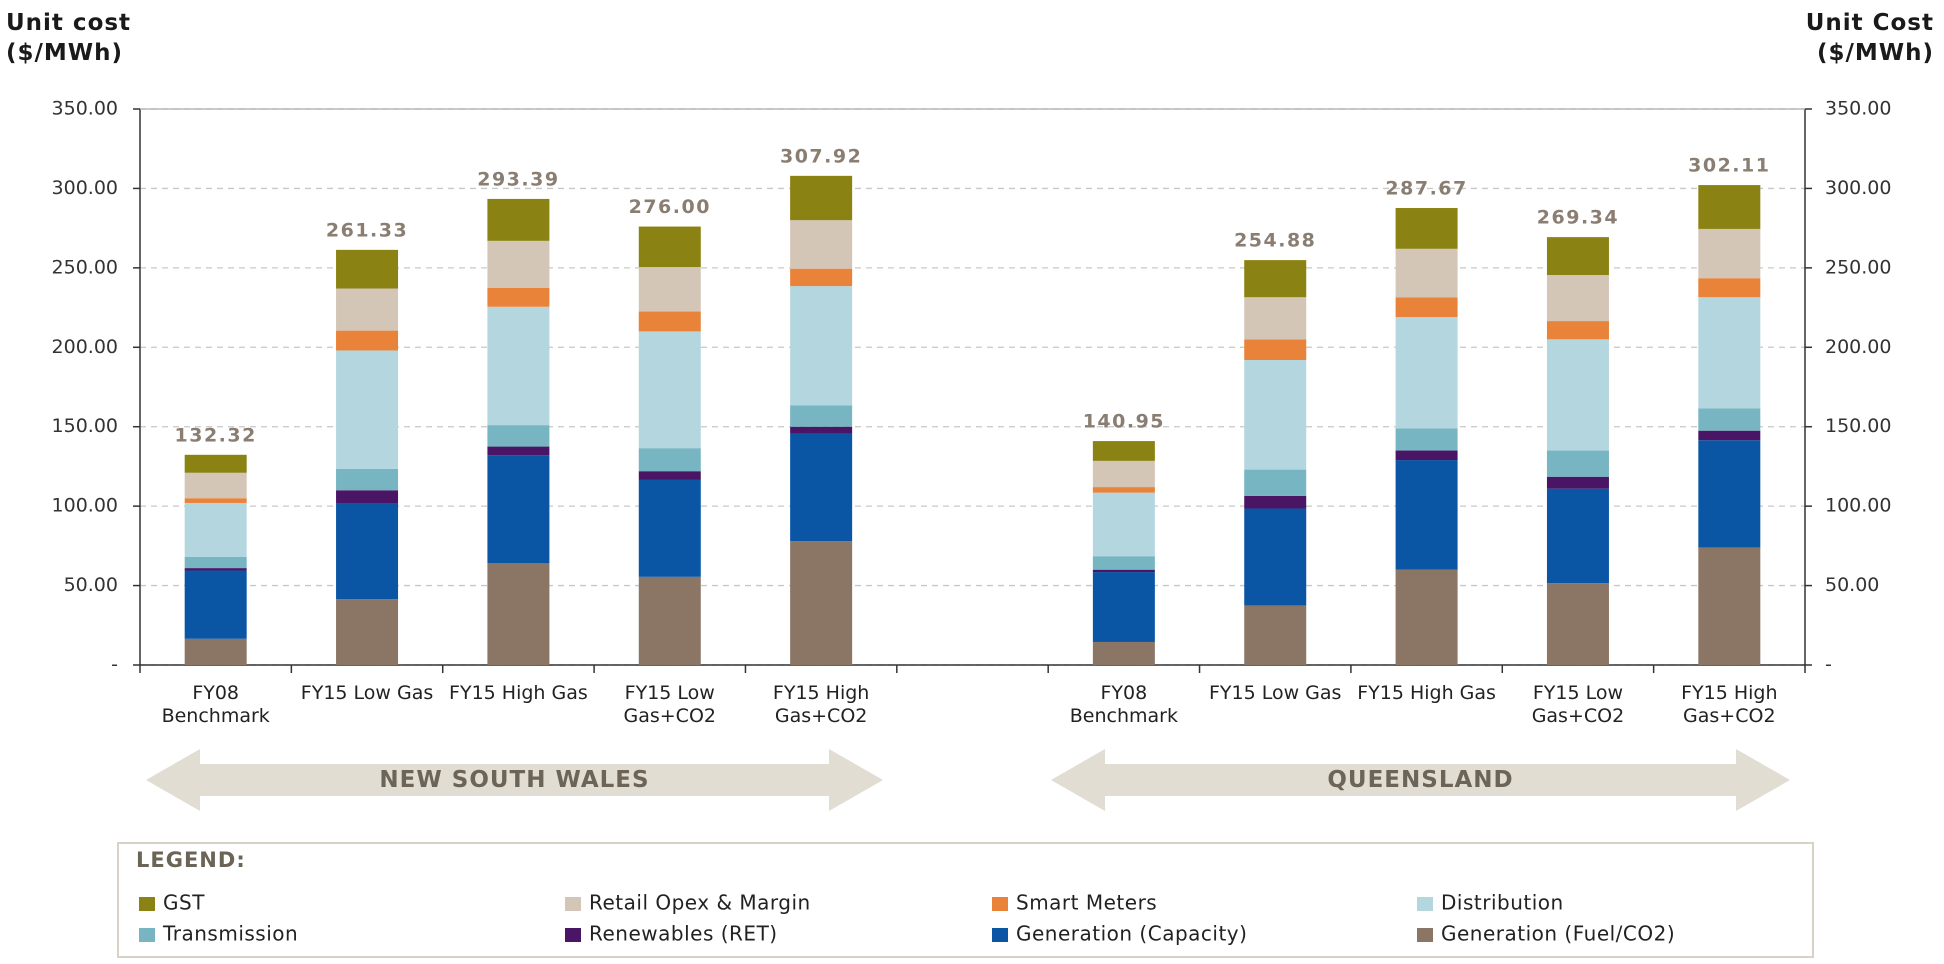 This screenshot has width=1944, height=964. What do you see at coordinates (85, 506) in the screenshot?
I see `y-tick-label: 100.00` at bounding box center [85, 506].